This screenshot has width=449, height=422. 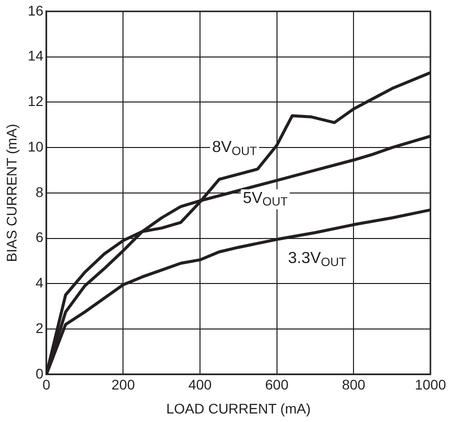 I want to click on y-tick-label: 4, so click(x=40, y=282).